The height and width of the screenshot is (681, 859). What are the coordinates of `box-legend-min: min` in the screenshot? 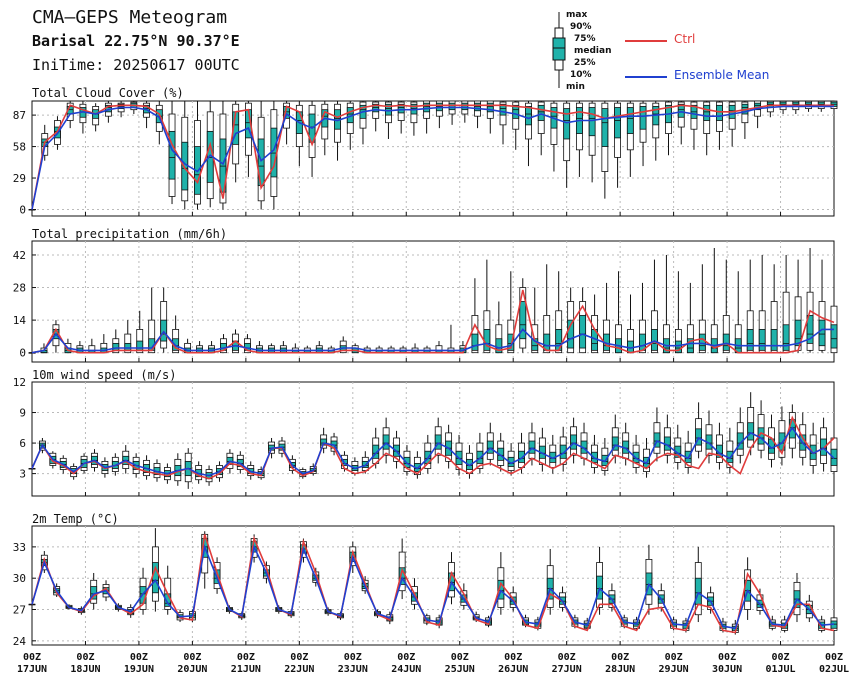 It's located at (575, 87).